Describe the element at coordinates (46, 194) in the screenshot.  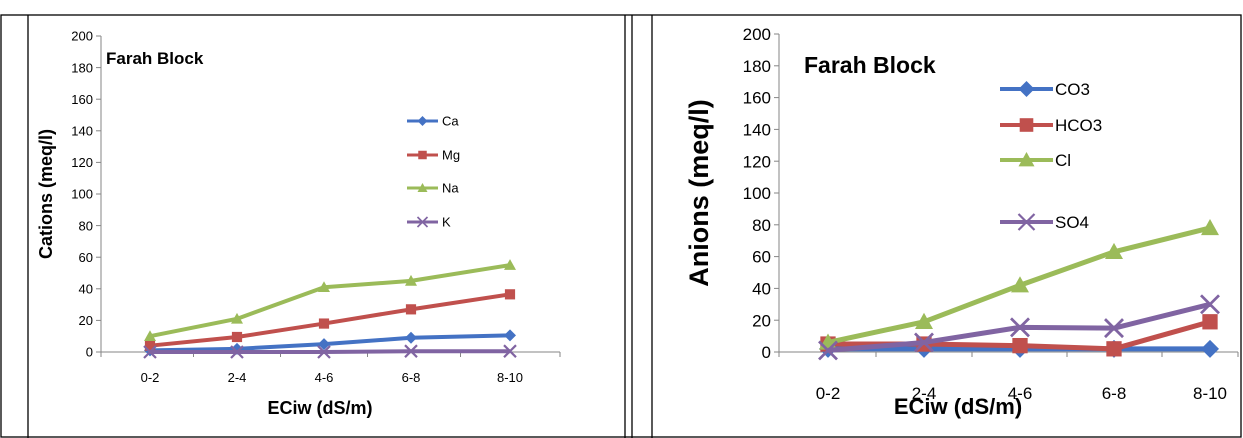
I see `y-axis-title: Cations (meq/l)` at that location.